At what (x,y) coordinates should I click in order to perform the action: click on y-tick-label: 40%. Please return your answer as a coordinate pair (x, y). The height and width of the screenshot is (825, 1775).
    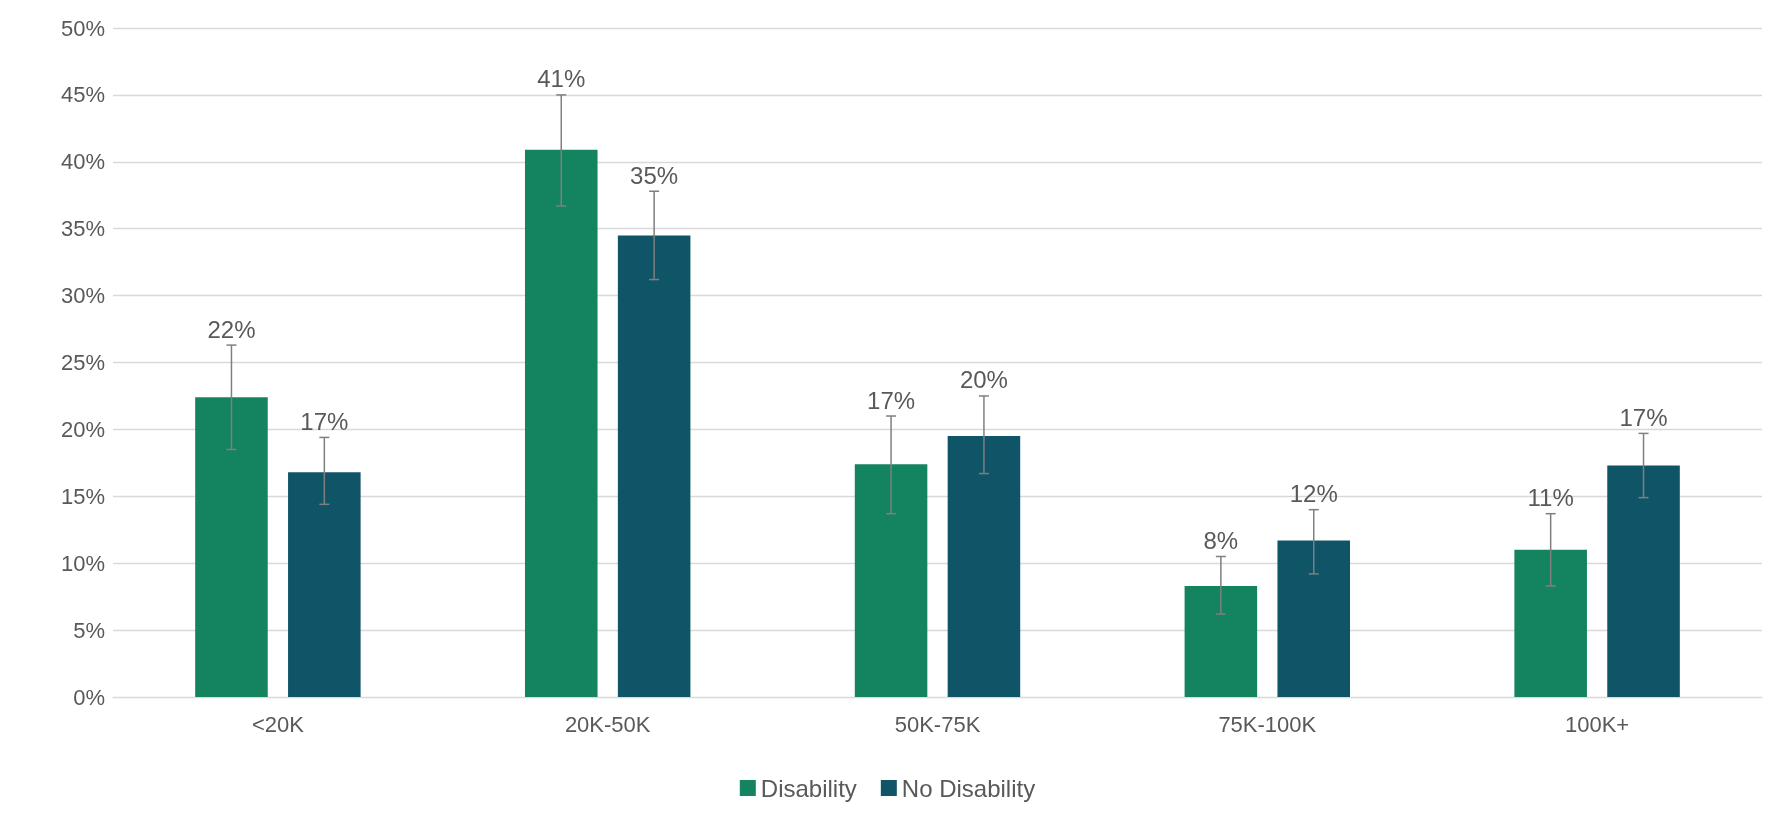
    Looking at the image, I should click on (82, 162).